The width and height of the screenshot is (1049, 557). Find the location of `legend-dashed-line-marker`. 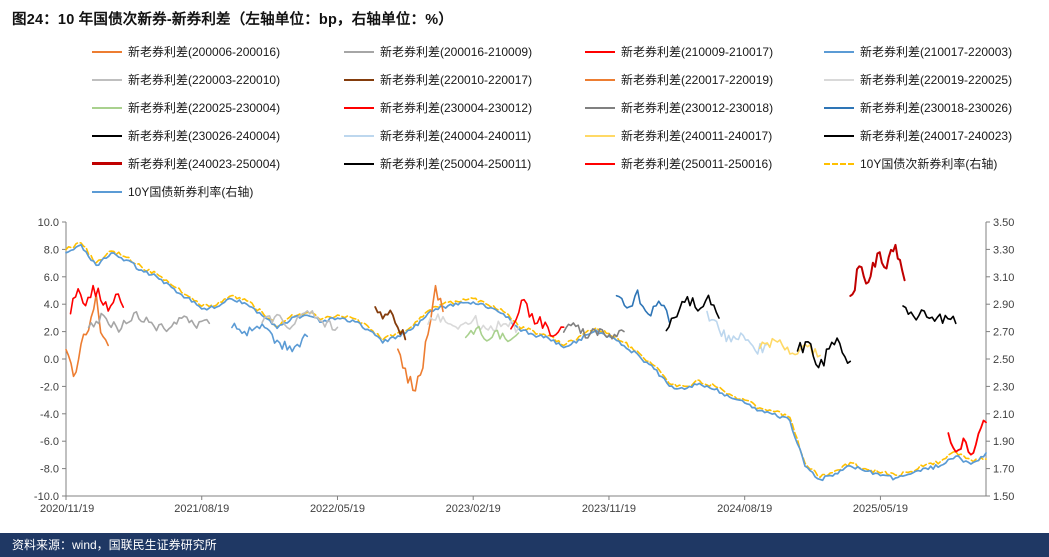

legend-dashed-line-marker is located at coordinates (839, 163).